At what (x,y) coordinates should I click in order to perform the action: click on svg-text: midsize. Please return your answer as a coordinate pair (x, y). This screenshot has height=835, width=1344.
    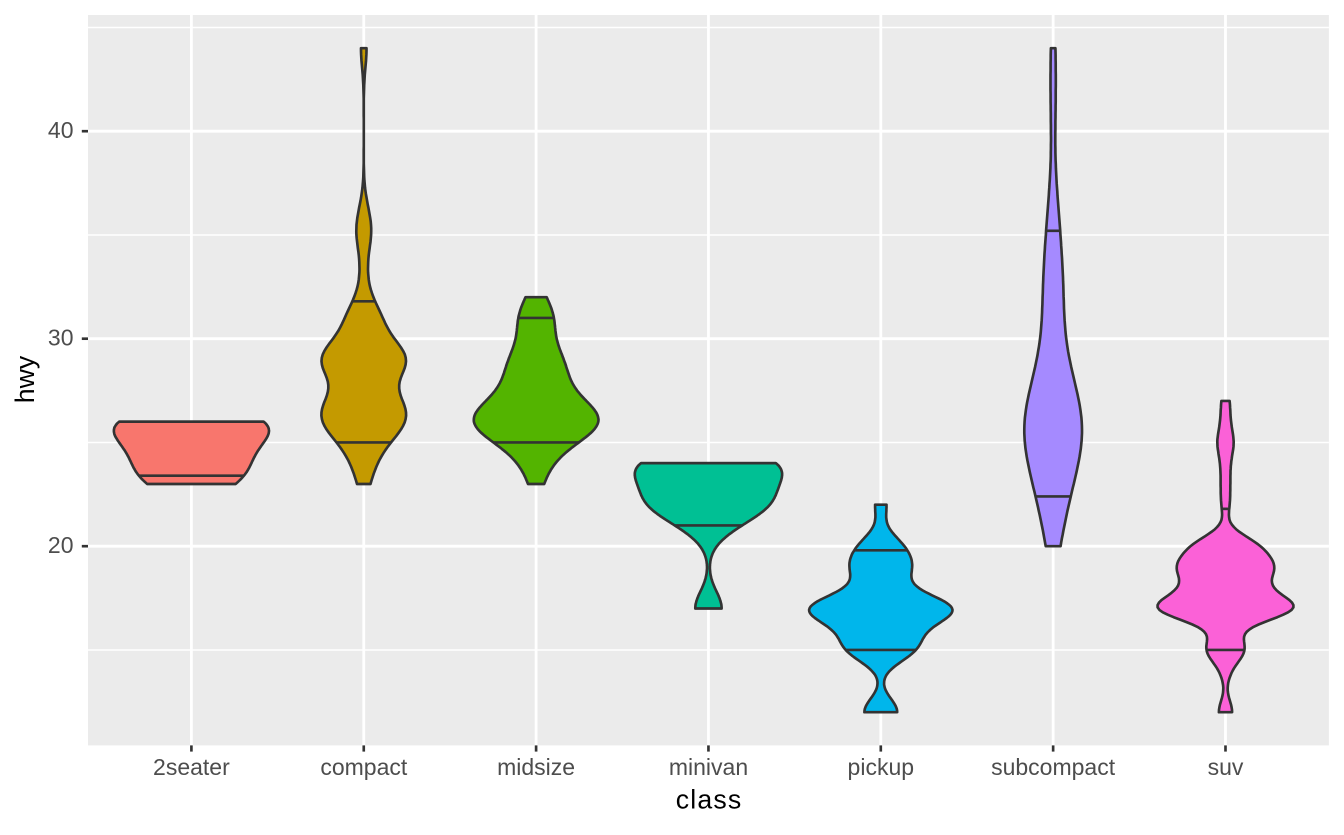
    Looking at the image, I should click on (536, 767).